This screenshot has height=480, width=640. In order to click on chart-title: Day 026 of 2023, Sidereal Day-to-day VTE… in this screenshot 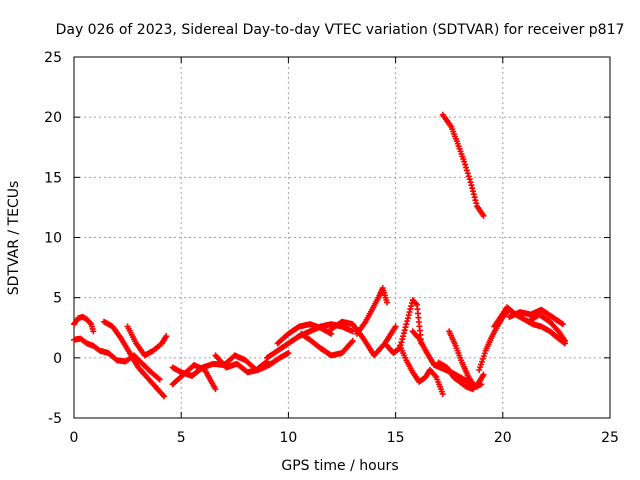, I will do `click(340, 30)`.